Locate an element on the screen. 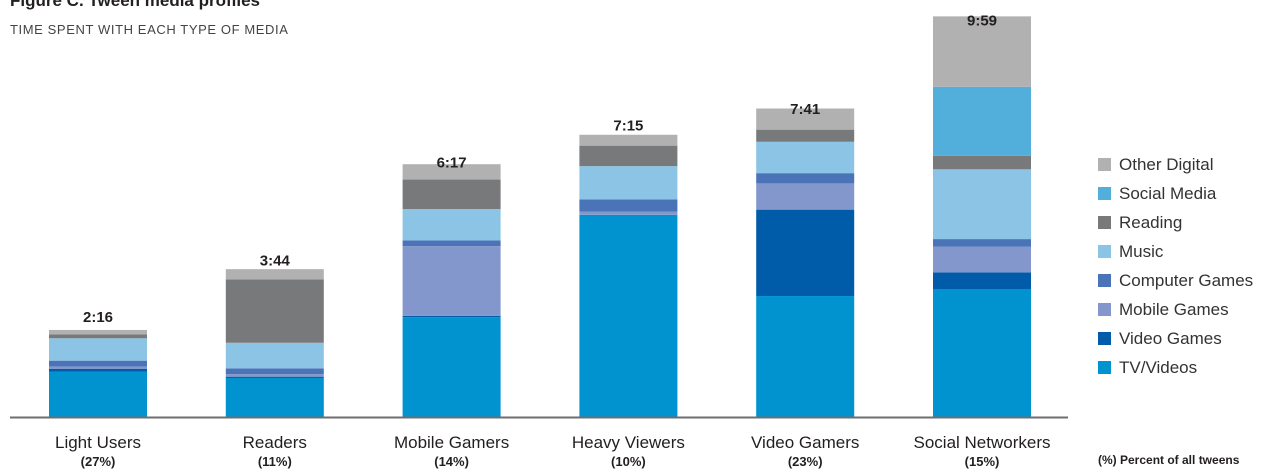 This screenshot has height=475, width=1285. bar-segment-light-users-reading is located at coordinates (98, 336).